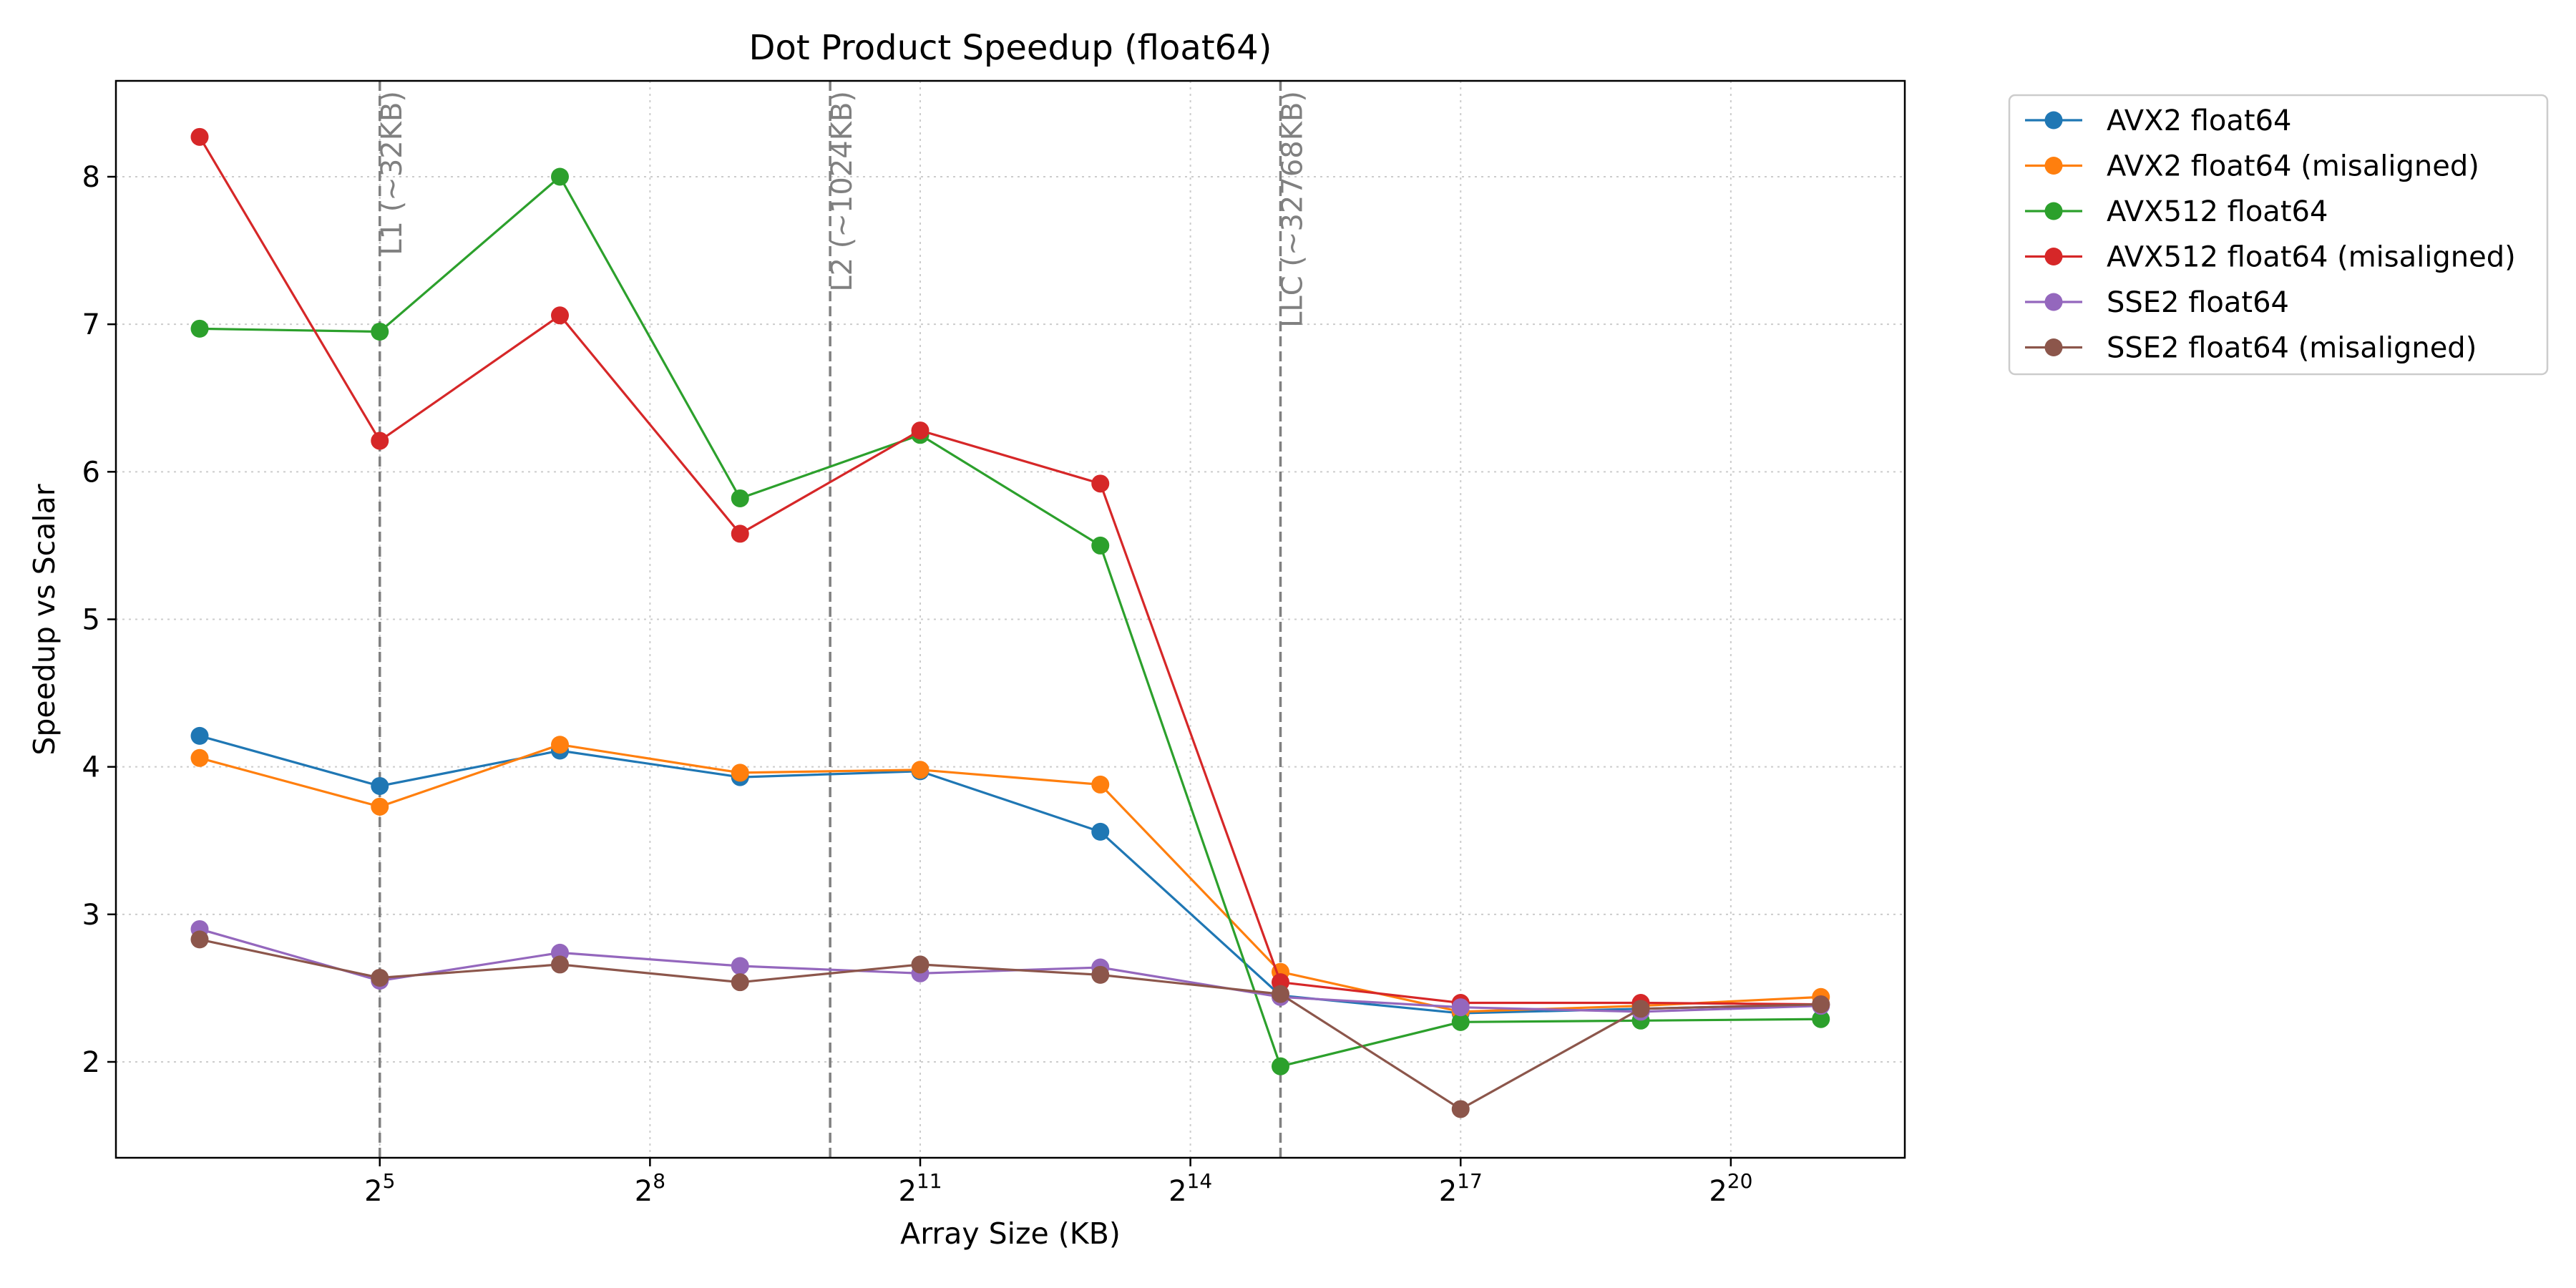 The width and height of the screenshot is (2576, 1288). I want to click on cache-boundary-label: LLC (~32768KB), so click(1292, 209).